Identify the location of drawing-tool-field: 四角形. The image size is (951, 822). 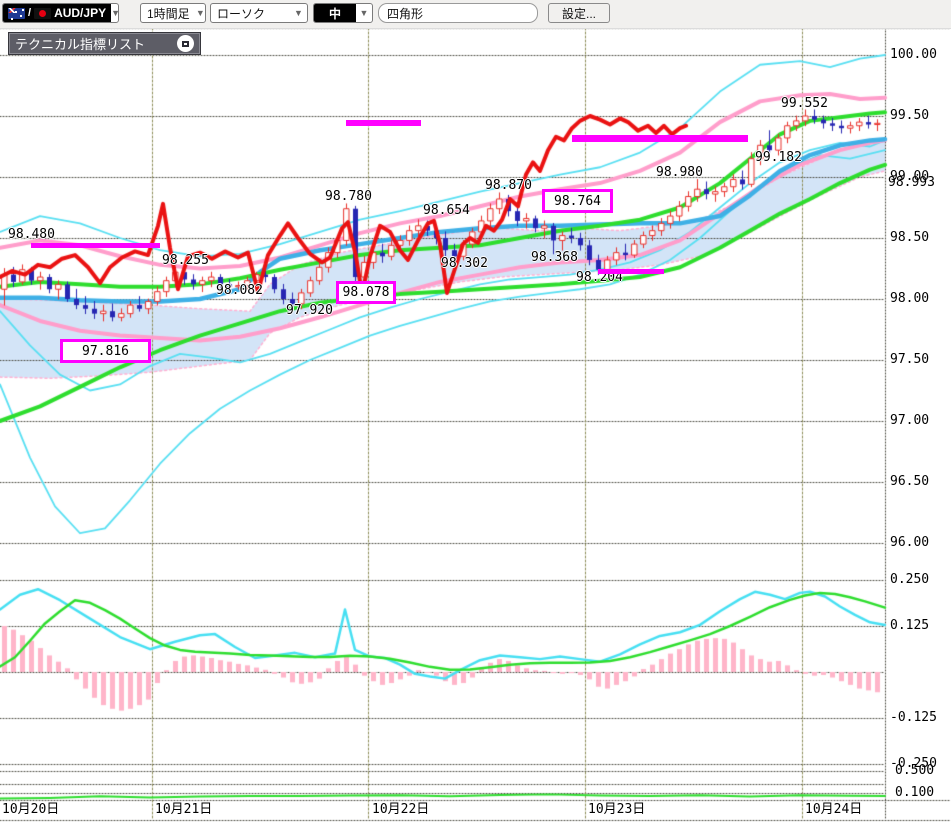
(458, 13).